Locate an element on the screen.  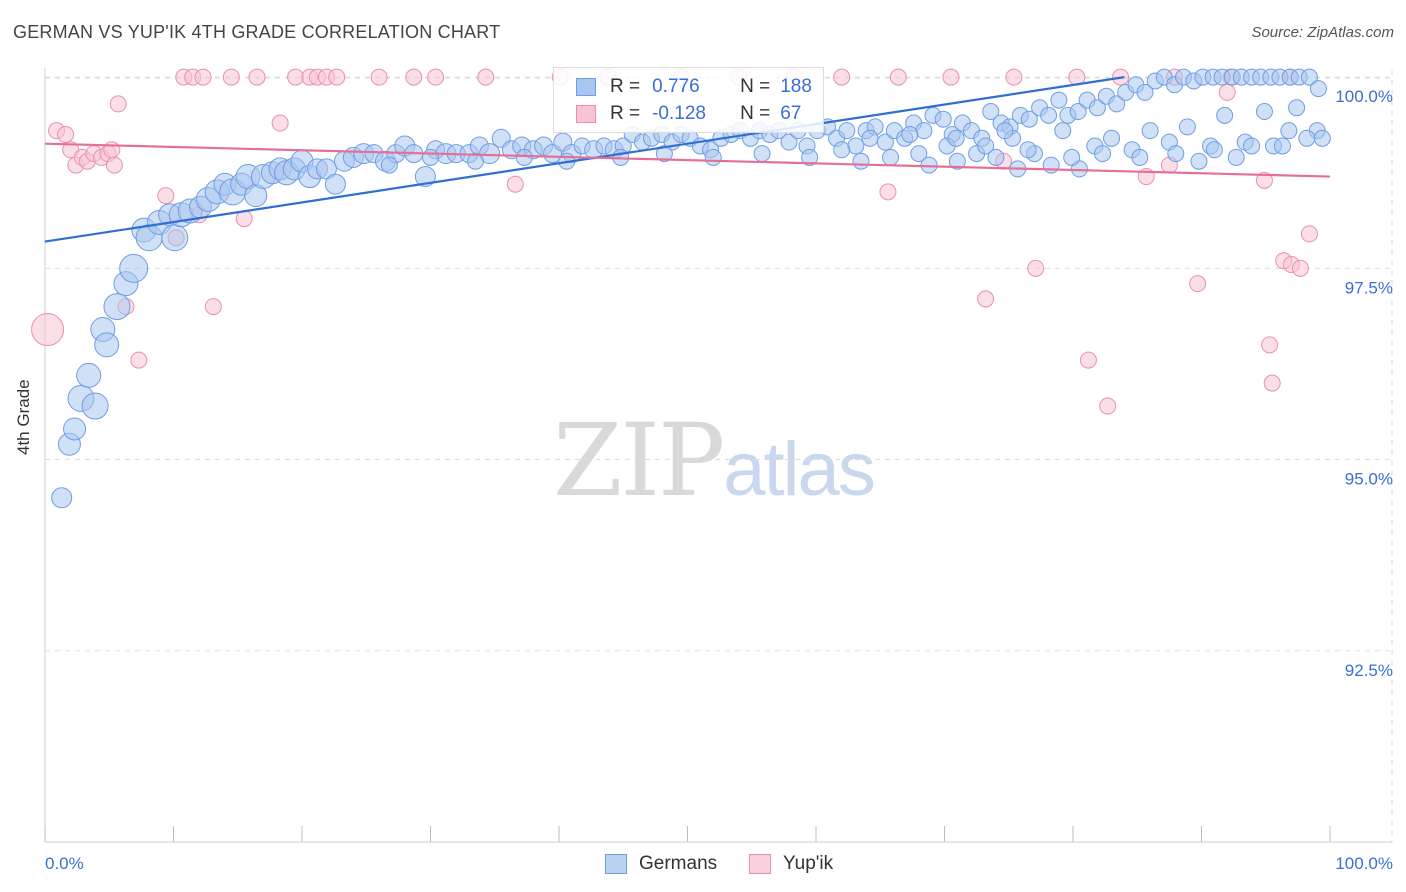
legend-n-value-germans: 188 is located at coordinates (796, 86).